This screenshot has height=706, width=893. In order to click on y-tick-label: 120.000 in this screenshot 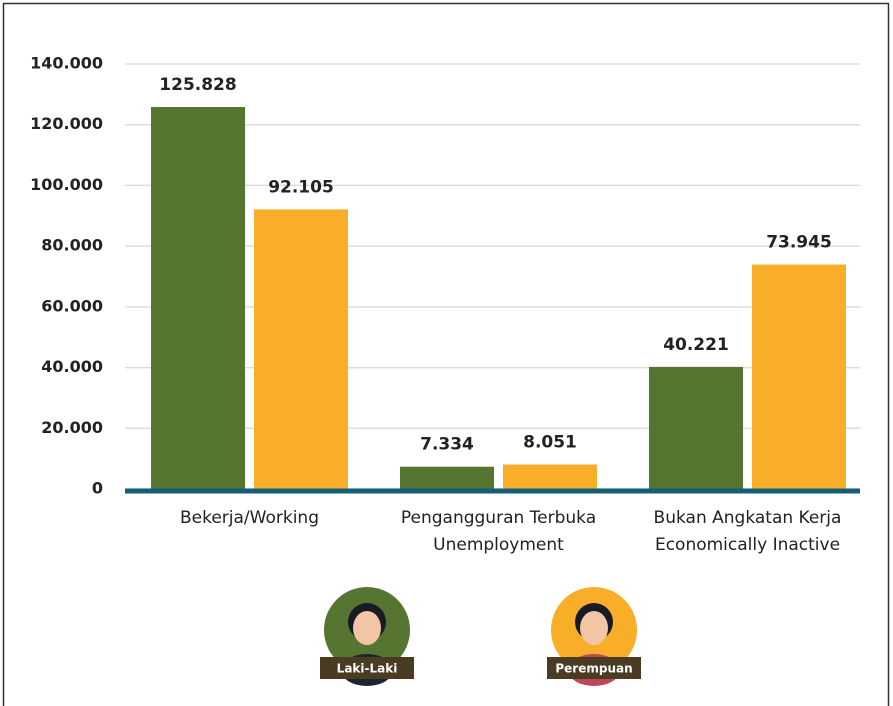, I will do `click(66, 123)`.